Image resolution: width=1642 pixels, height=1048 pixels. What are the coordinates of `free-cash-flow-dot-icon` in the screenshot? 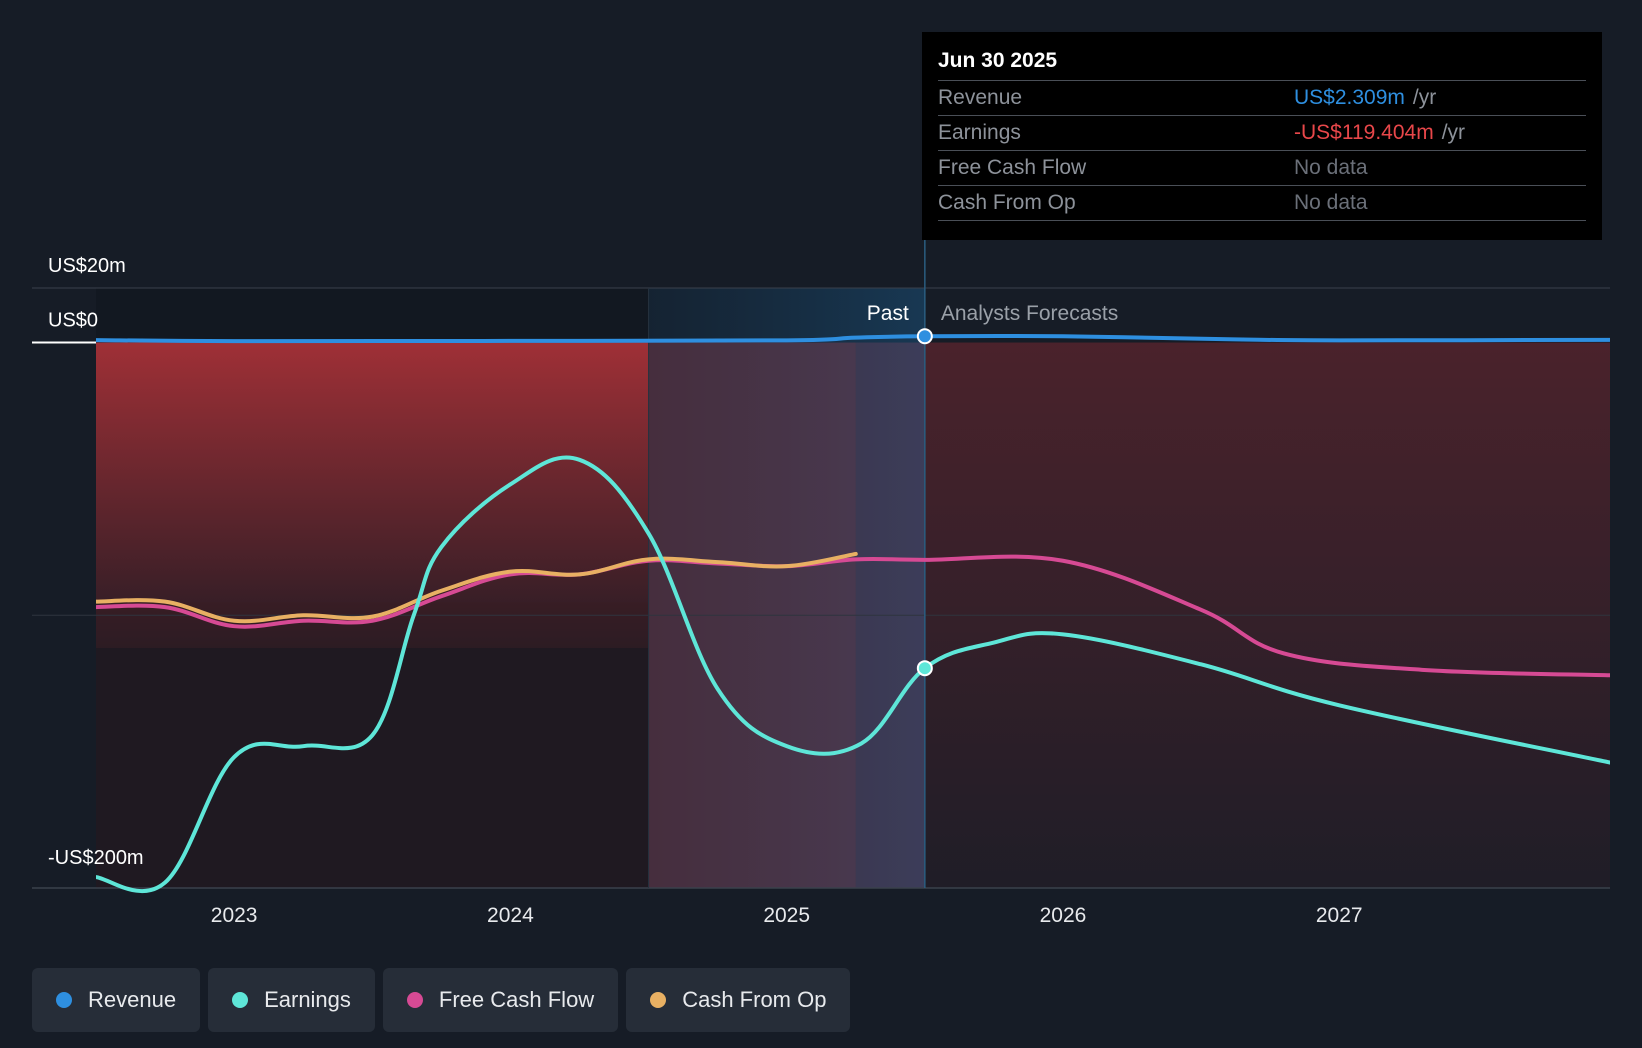 It's located at (414, 1000).